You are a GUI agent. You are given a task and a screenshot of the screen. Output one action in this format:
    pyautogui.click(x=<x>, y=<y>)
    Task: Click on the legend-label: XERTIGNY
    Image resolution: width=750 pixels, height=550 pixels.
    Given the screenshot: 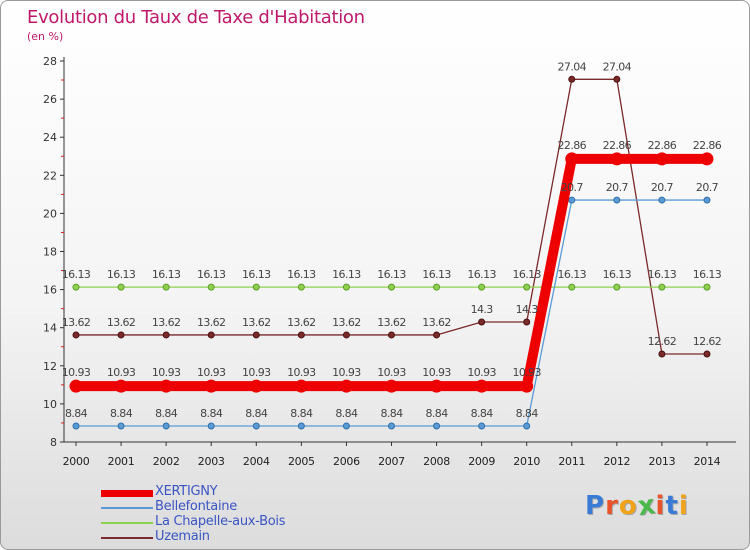 What is the action you would take?
    pyautogui.click(x=186, y=491)
    